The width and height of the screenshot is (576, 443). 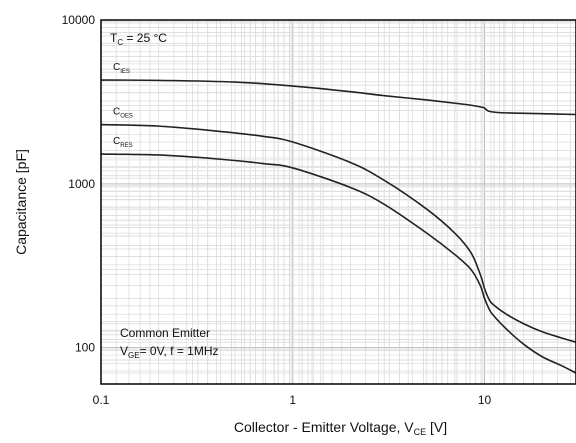 What do you see at coordinates (340, 428) in the screenshot?
I see `x-axis-label: Collector - Emitter Voltage, VCE [V]` at bounding box center [340, 428].